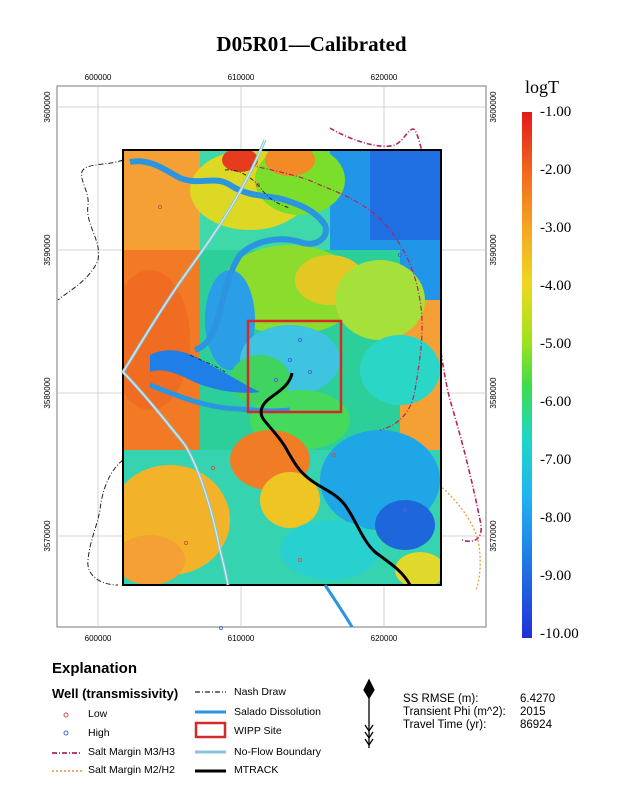 This screenshot has width=623, height=807. Describe the element at coordinates (258, 731) in the screenshot. I see `legend-wipp-site-label: WIPP Site` at that location.